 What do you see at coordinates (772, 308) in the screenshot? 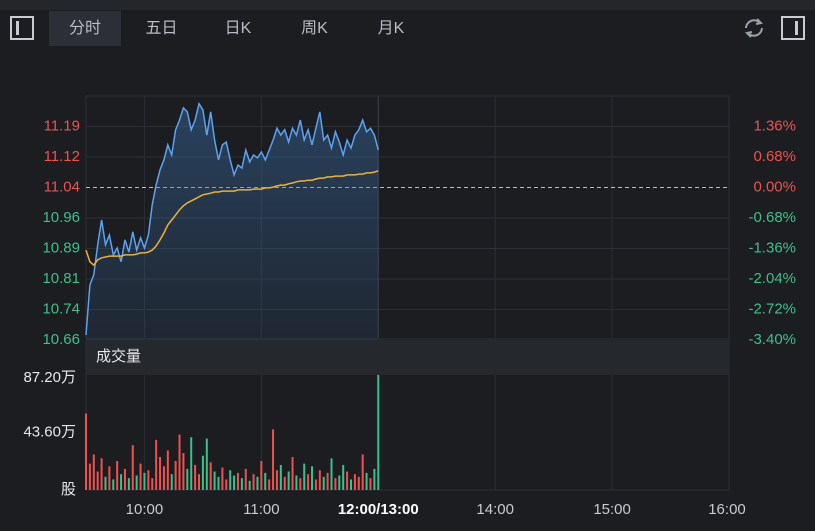
I see `y2-tick-label: -2.72%` at bounding box center [772, 308].